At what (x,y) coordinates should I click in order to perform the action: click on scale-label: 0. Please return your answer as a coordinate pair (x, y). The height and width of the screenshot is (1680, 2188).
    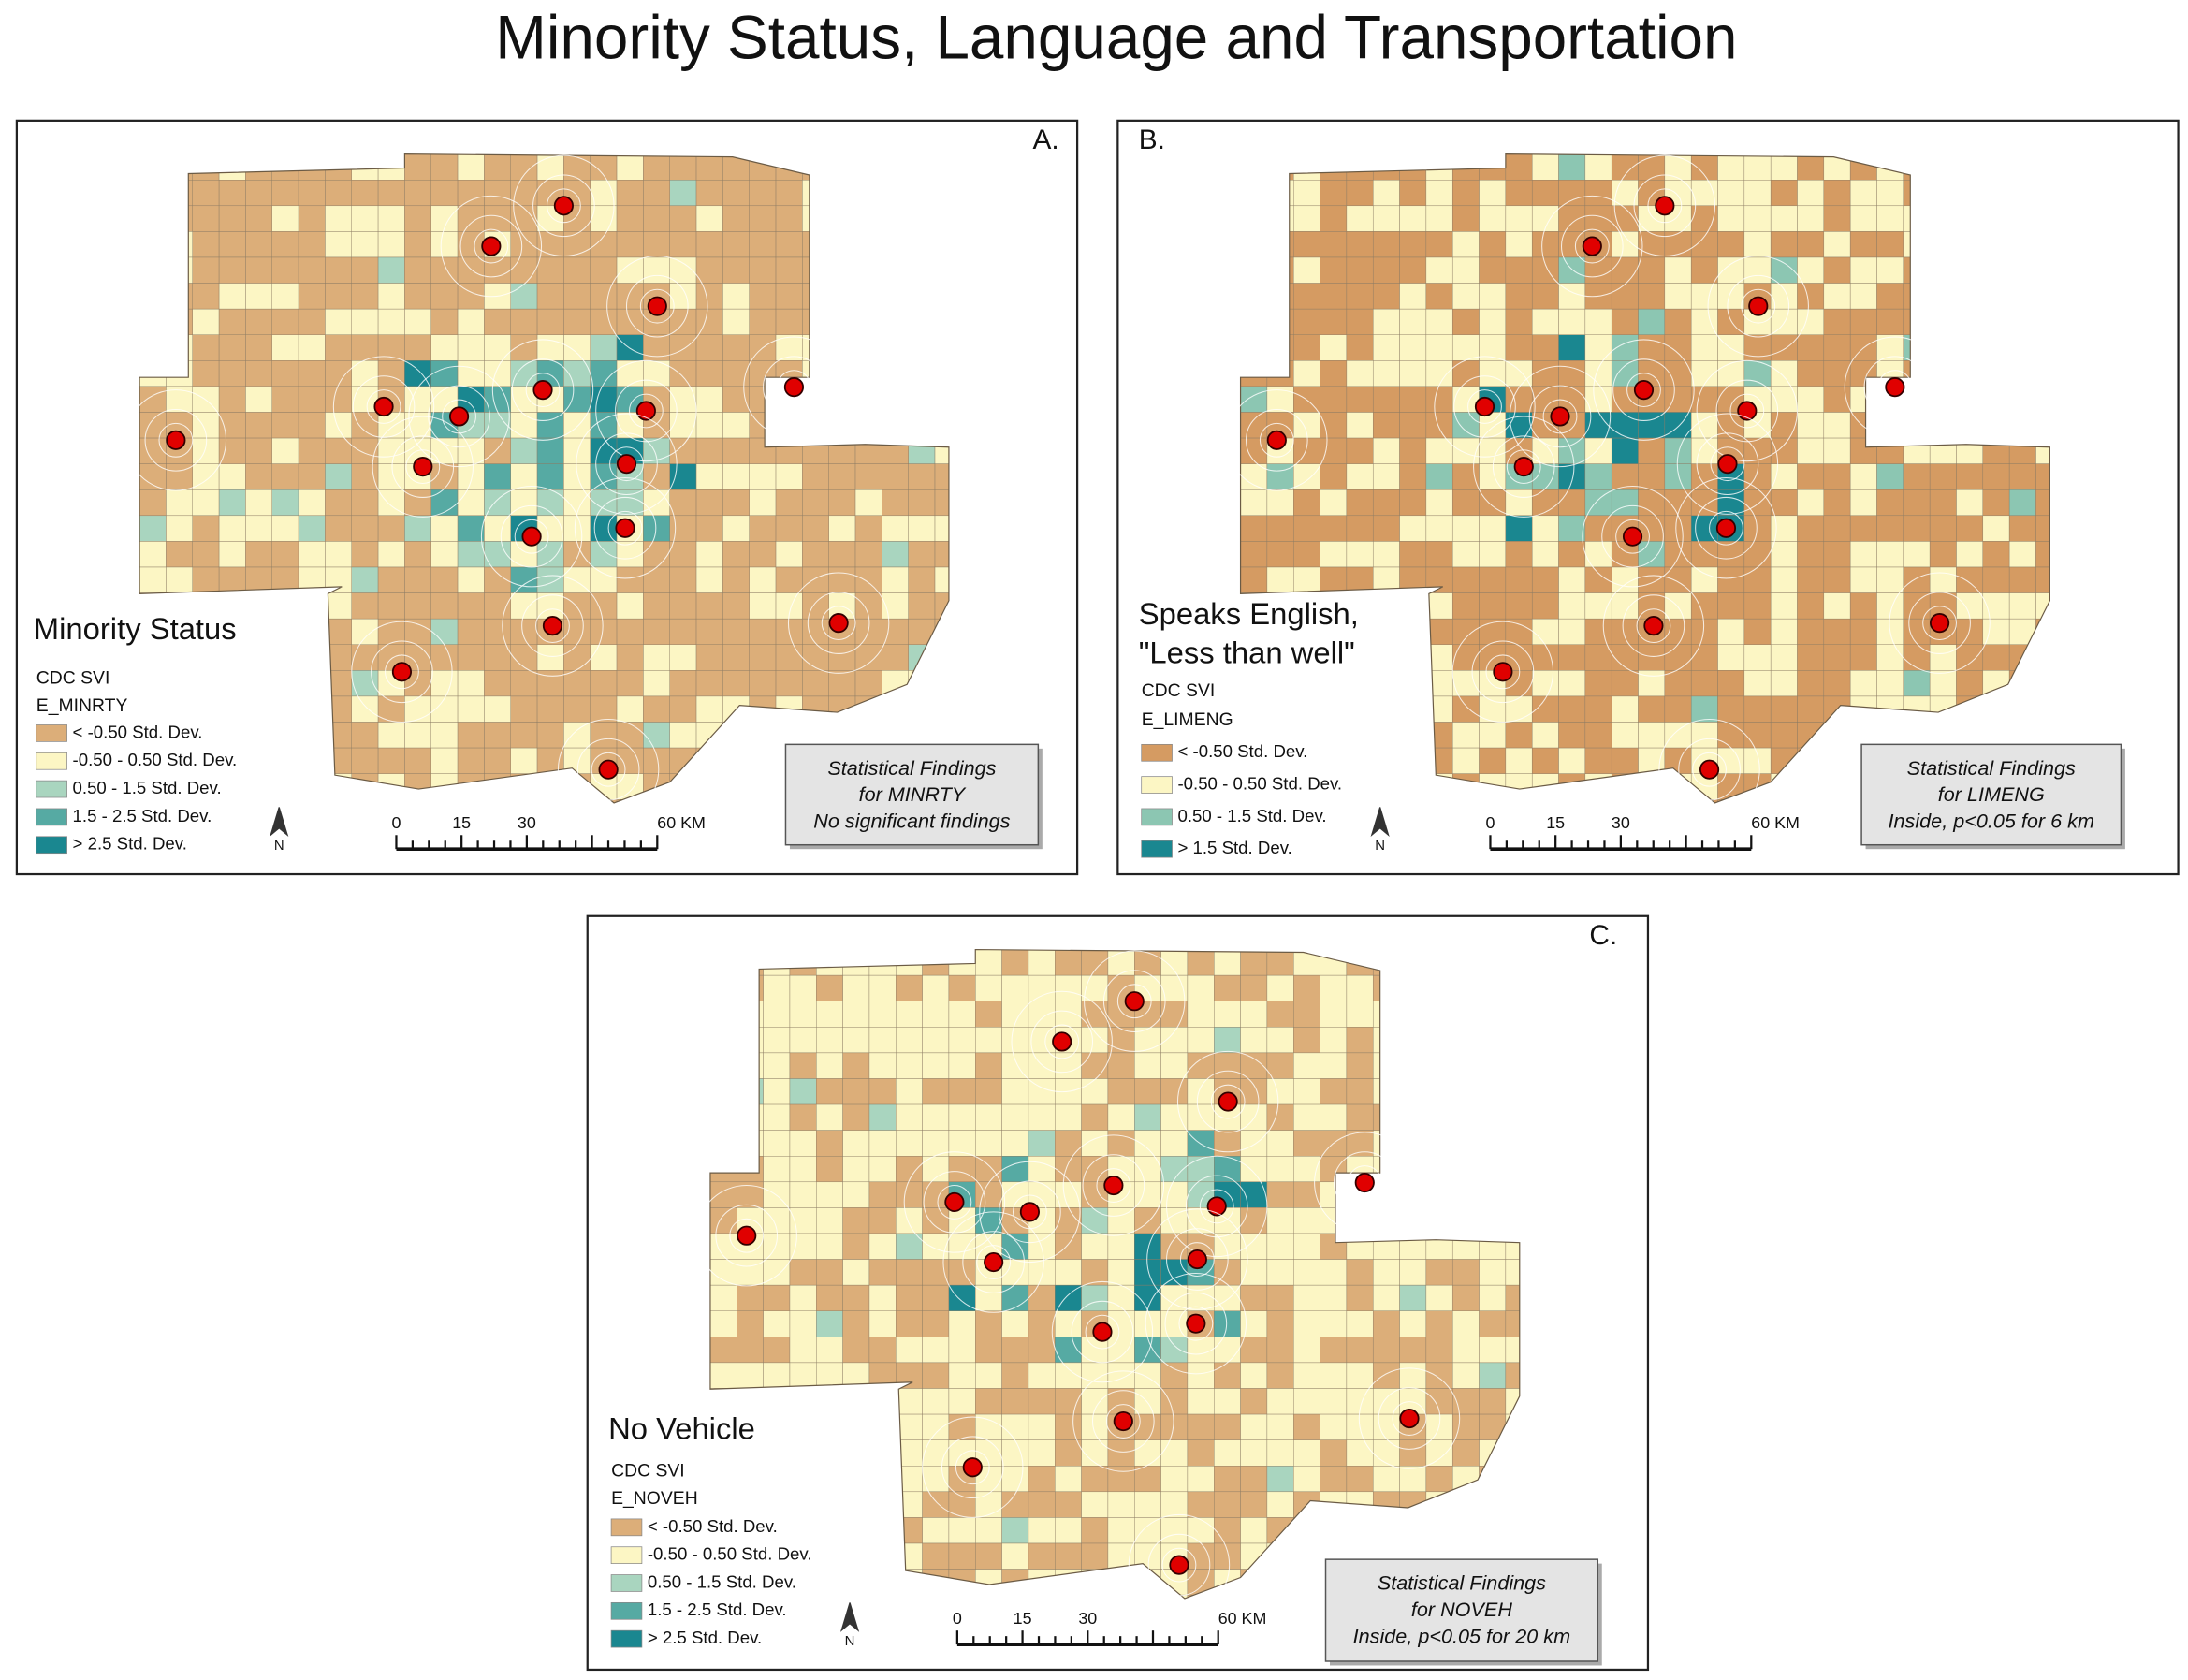
    Looking at the image, I should click on (1490, 822).